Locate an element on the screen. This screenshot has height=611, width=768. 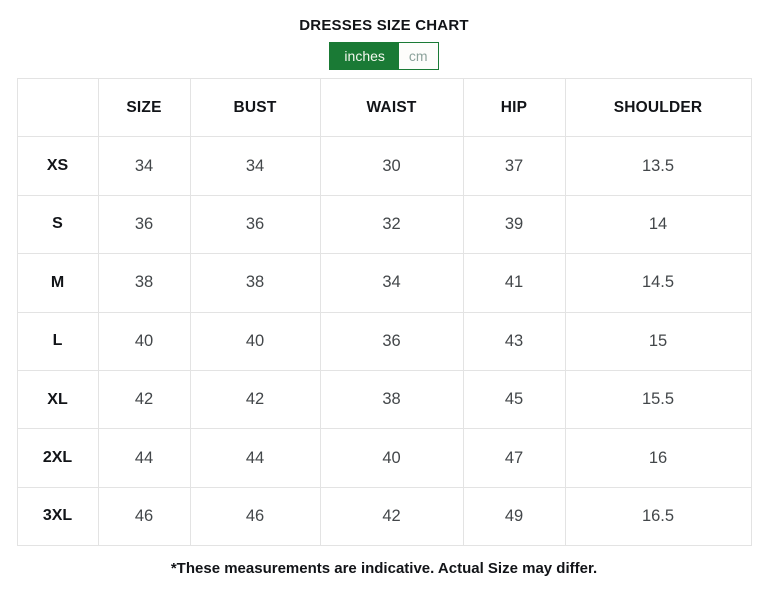
row-label: XL is located at coordinates (57, 399).